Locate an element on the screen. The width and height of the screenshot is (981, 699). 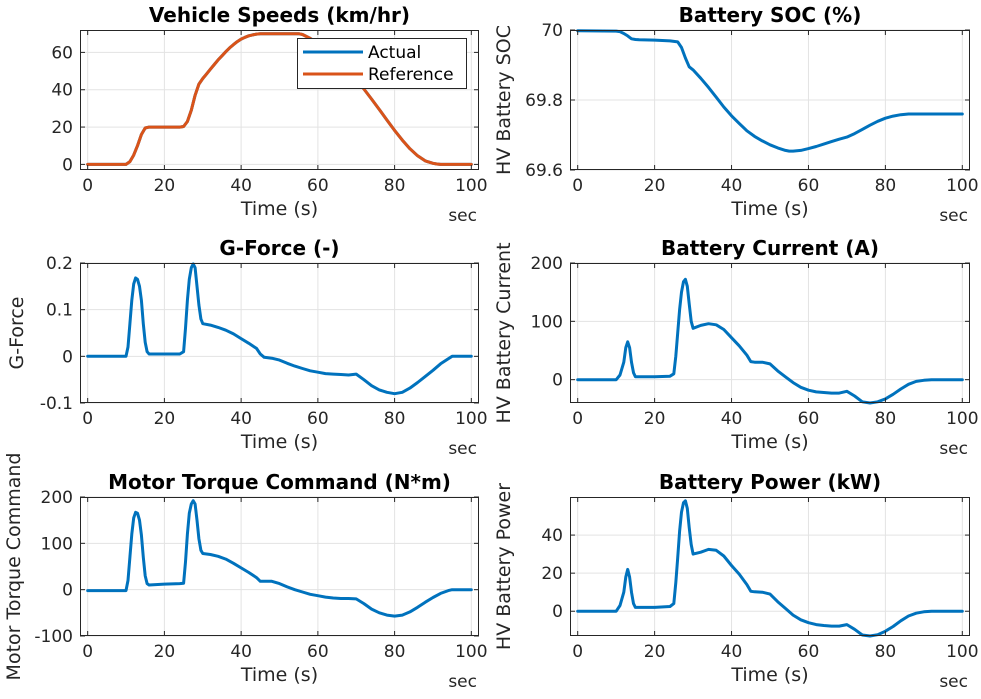
series-line-reference is located at coordinates (279, 99).